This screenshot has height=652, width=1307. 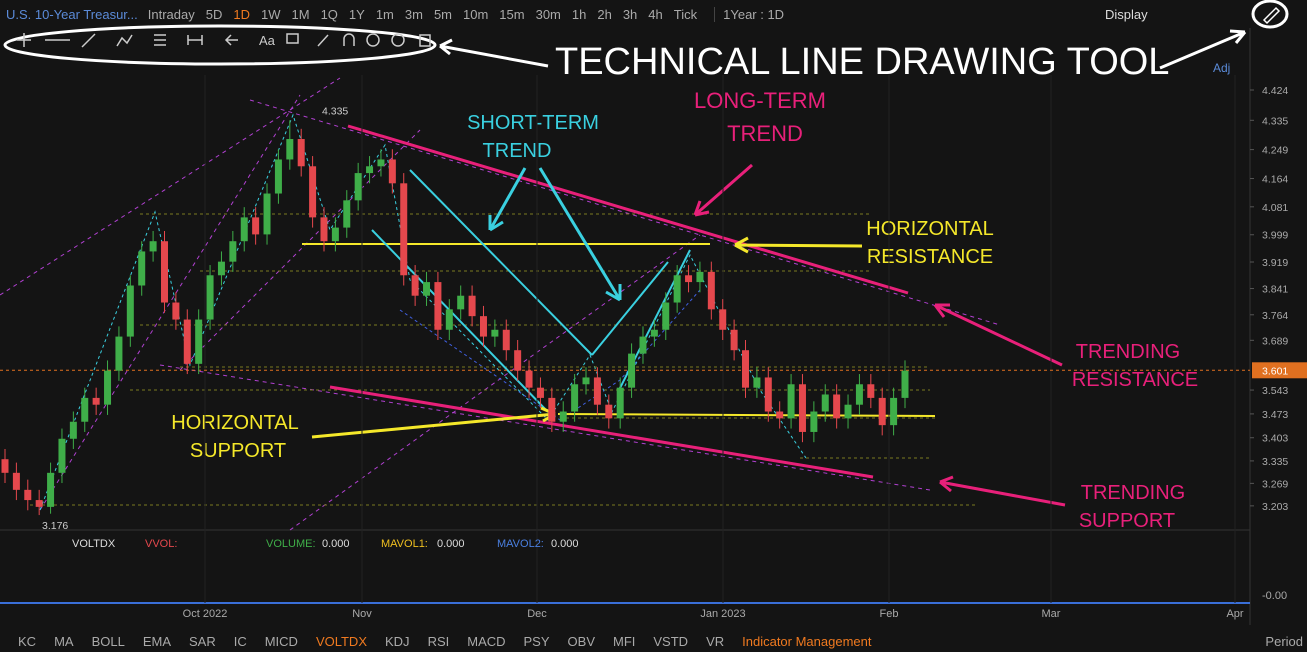 I want to click on tool-circle, so click(x=1270, y=14).